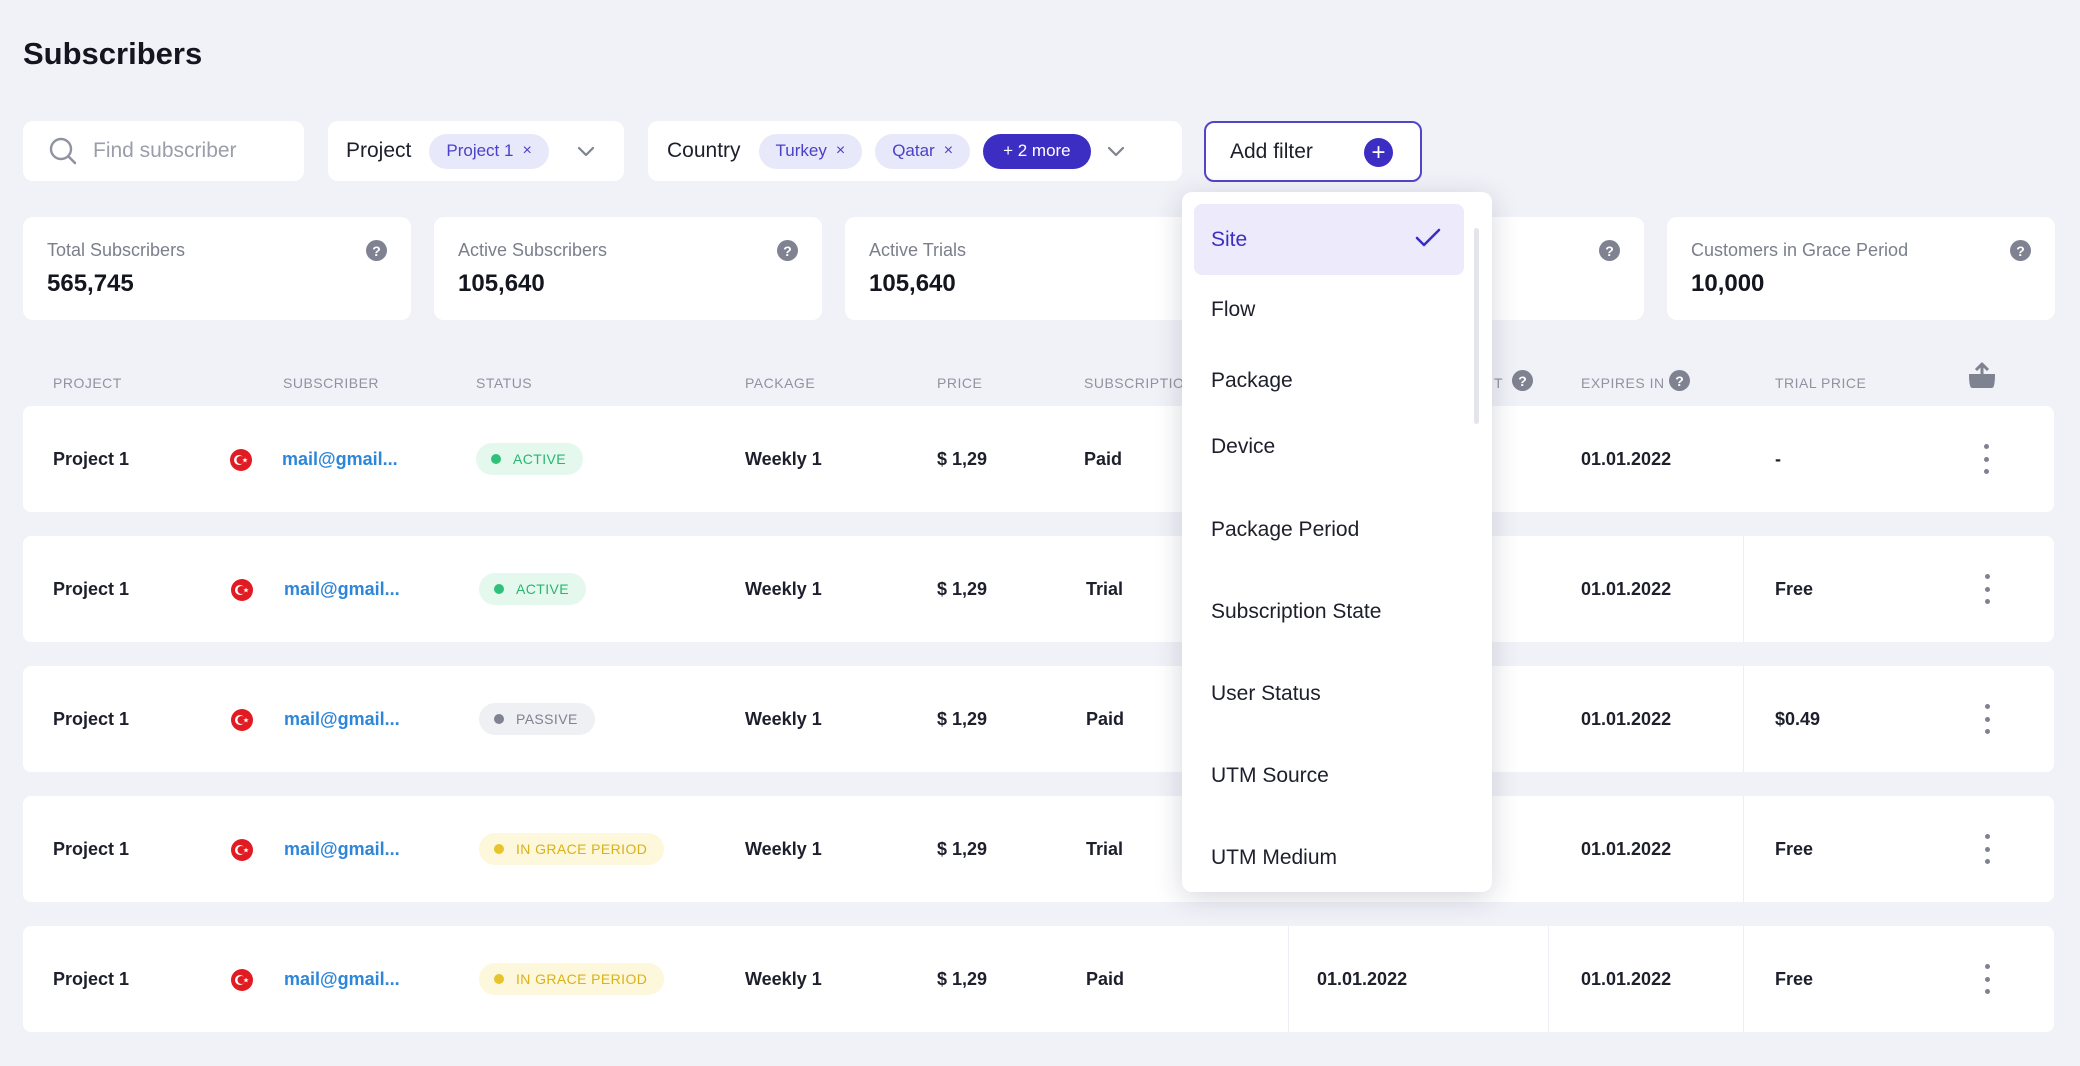 Image resolution: width=2080 pixels, height=1066 pixels. What do you see at coordinates (1233, 309) in the screenshot?
I see `dropdown-item-flow: Flow` at bounding box center [1233, 309].